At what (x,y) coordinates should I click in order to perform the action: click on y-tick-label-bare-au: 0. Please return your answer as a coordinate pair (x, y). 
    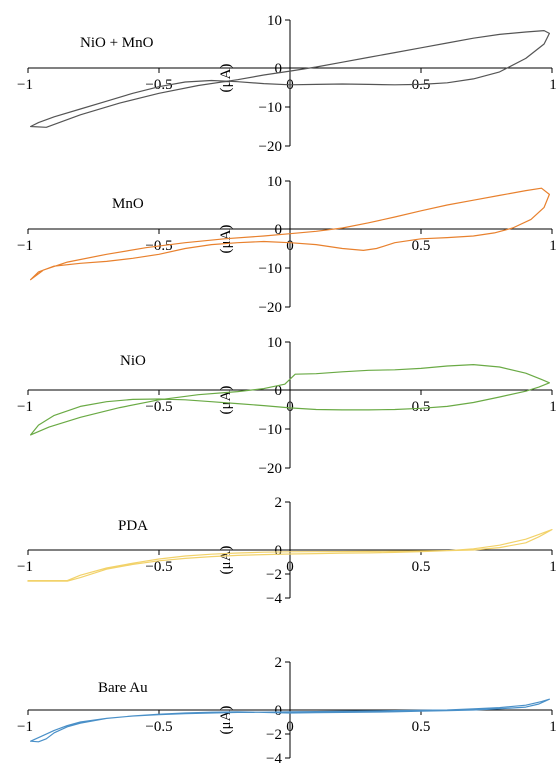
    Looking at the image, I should click on (279, 711).